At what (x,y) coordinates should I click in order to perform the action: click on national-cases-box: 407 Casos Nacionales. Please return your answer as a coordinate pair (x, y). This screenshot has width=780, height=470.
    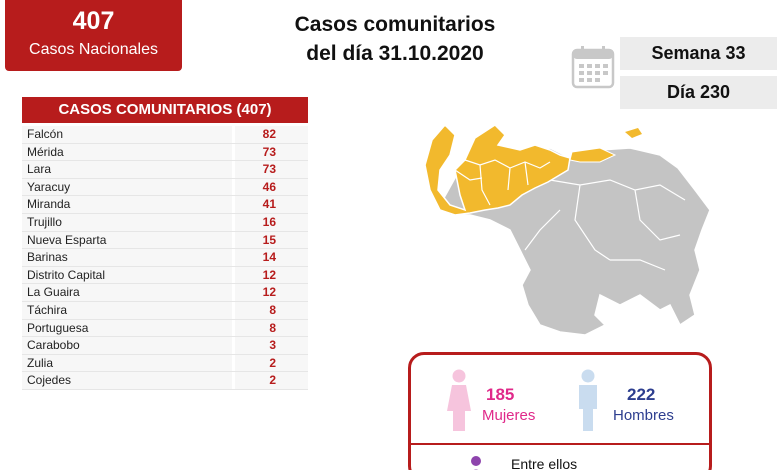
    Looking at the image, I should click on (93, 35).